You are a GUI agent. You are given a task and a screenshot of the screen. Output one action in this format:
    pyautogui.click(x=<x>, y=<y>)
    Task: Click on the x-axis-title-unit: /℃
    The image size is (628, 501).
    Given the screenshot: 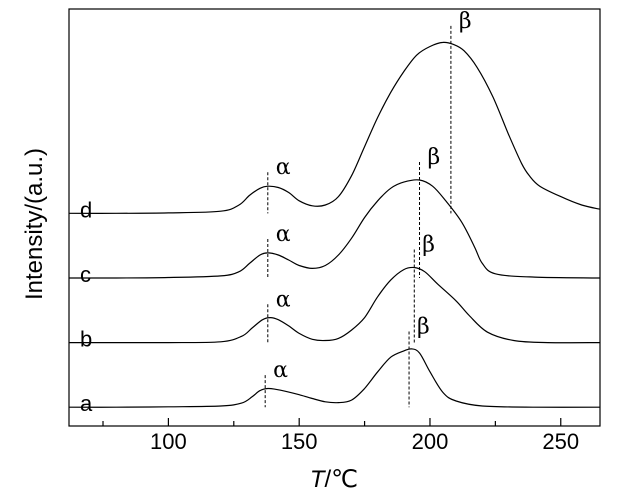 What is the action you would take?
    pyautogui.click(x=342, y=479)
    